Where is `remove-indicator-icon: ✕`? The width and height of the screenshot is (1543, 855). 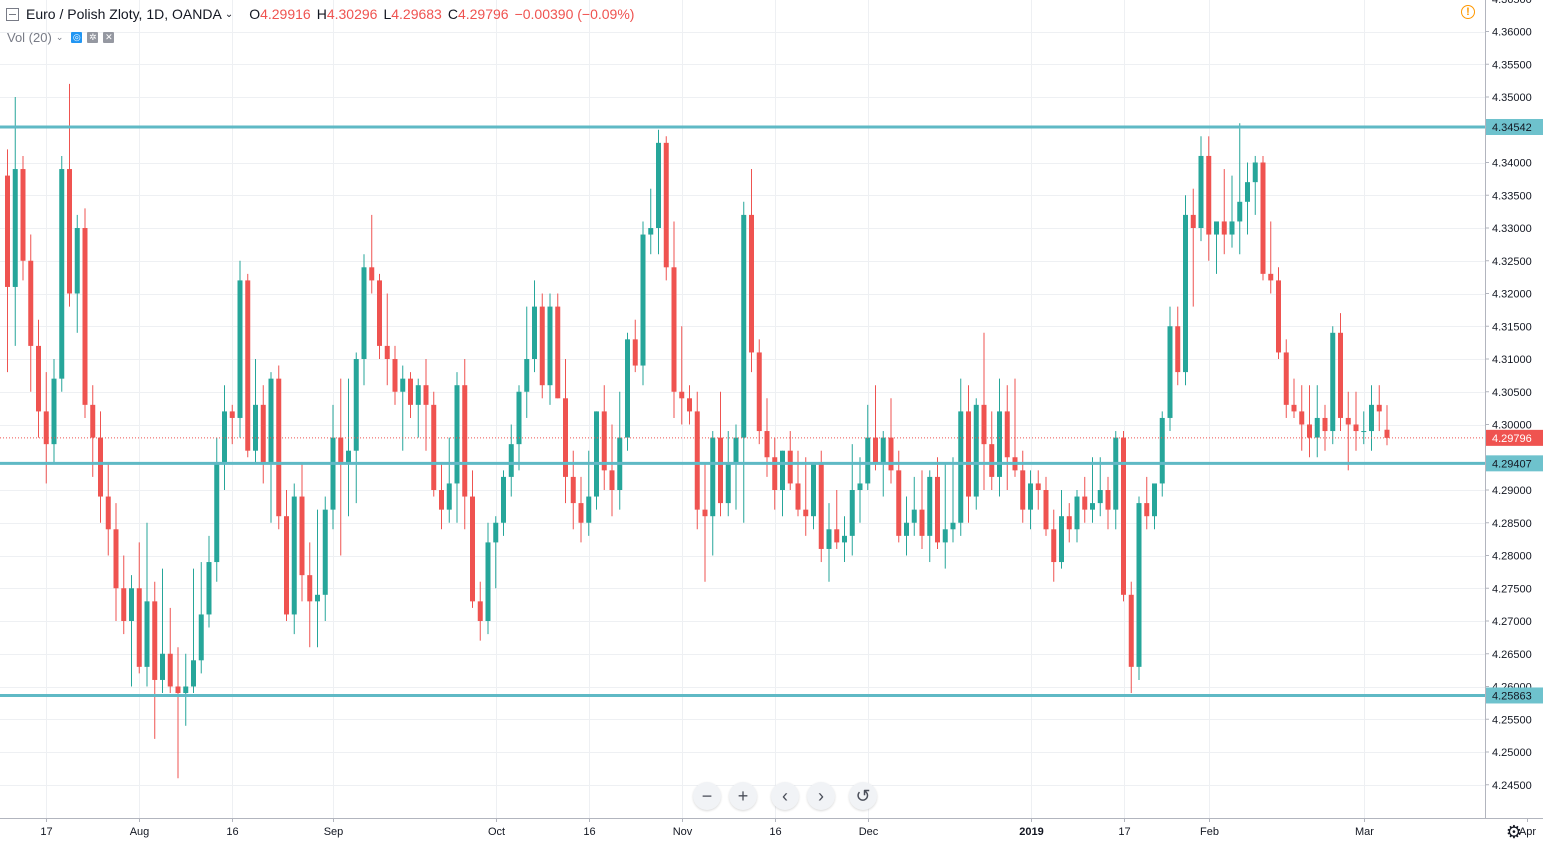 remove-indicator-icon: ✕ is located at coordinates (109, 37).